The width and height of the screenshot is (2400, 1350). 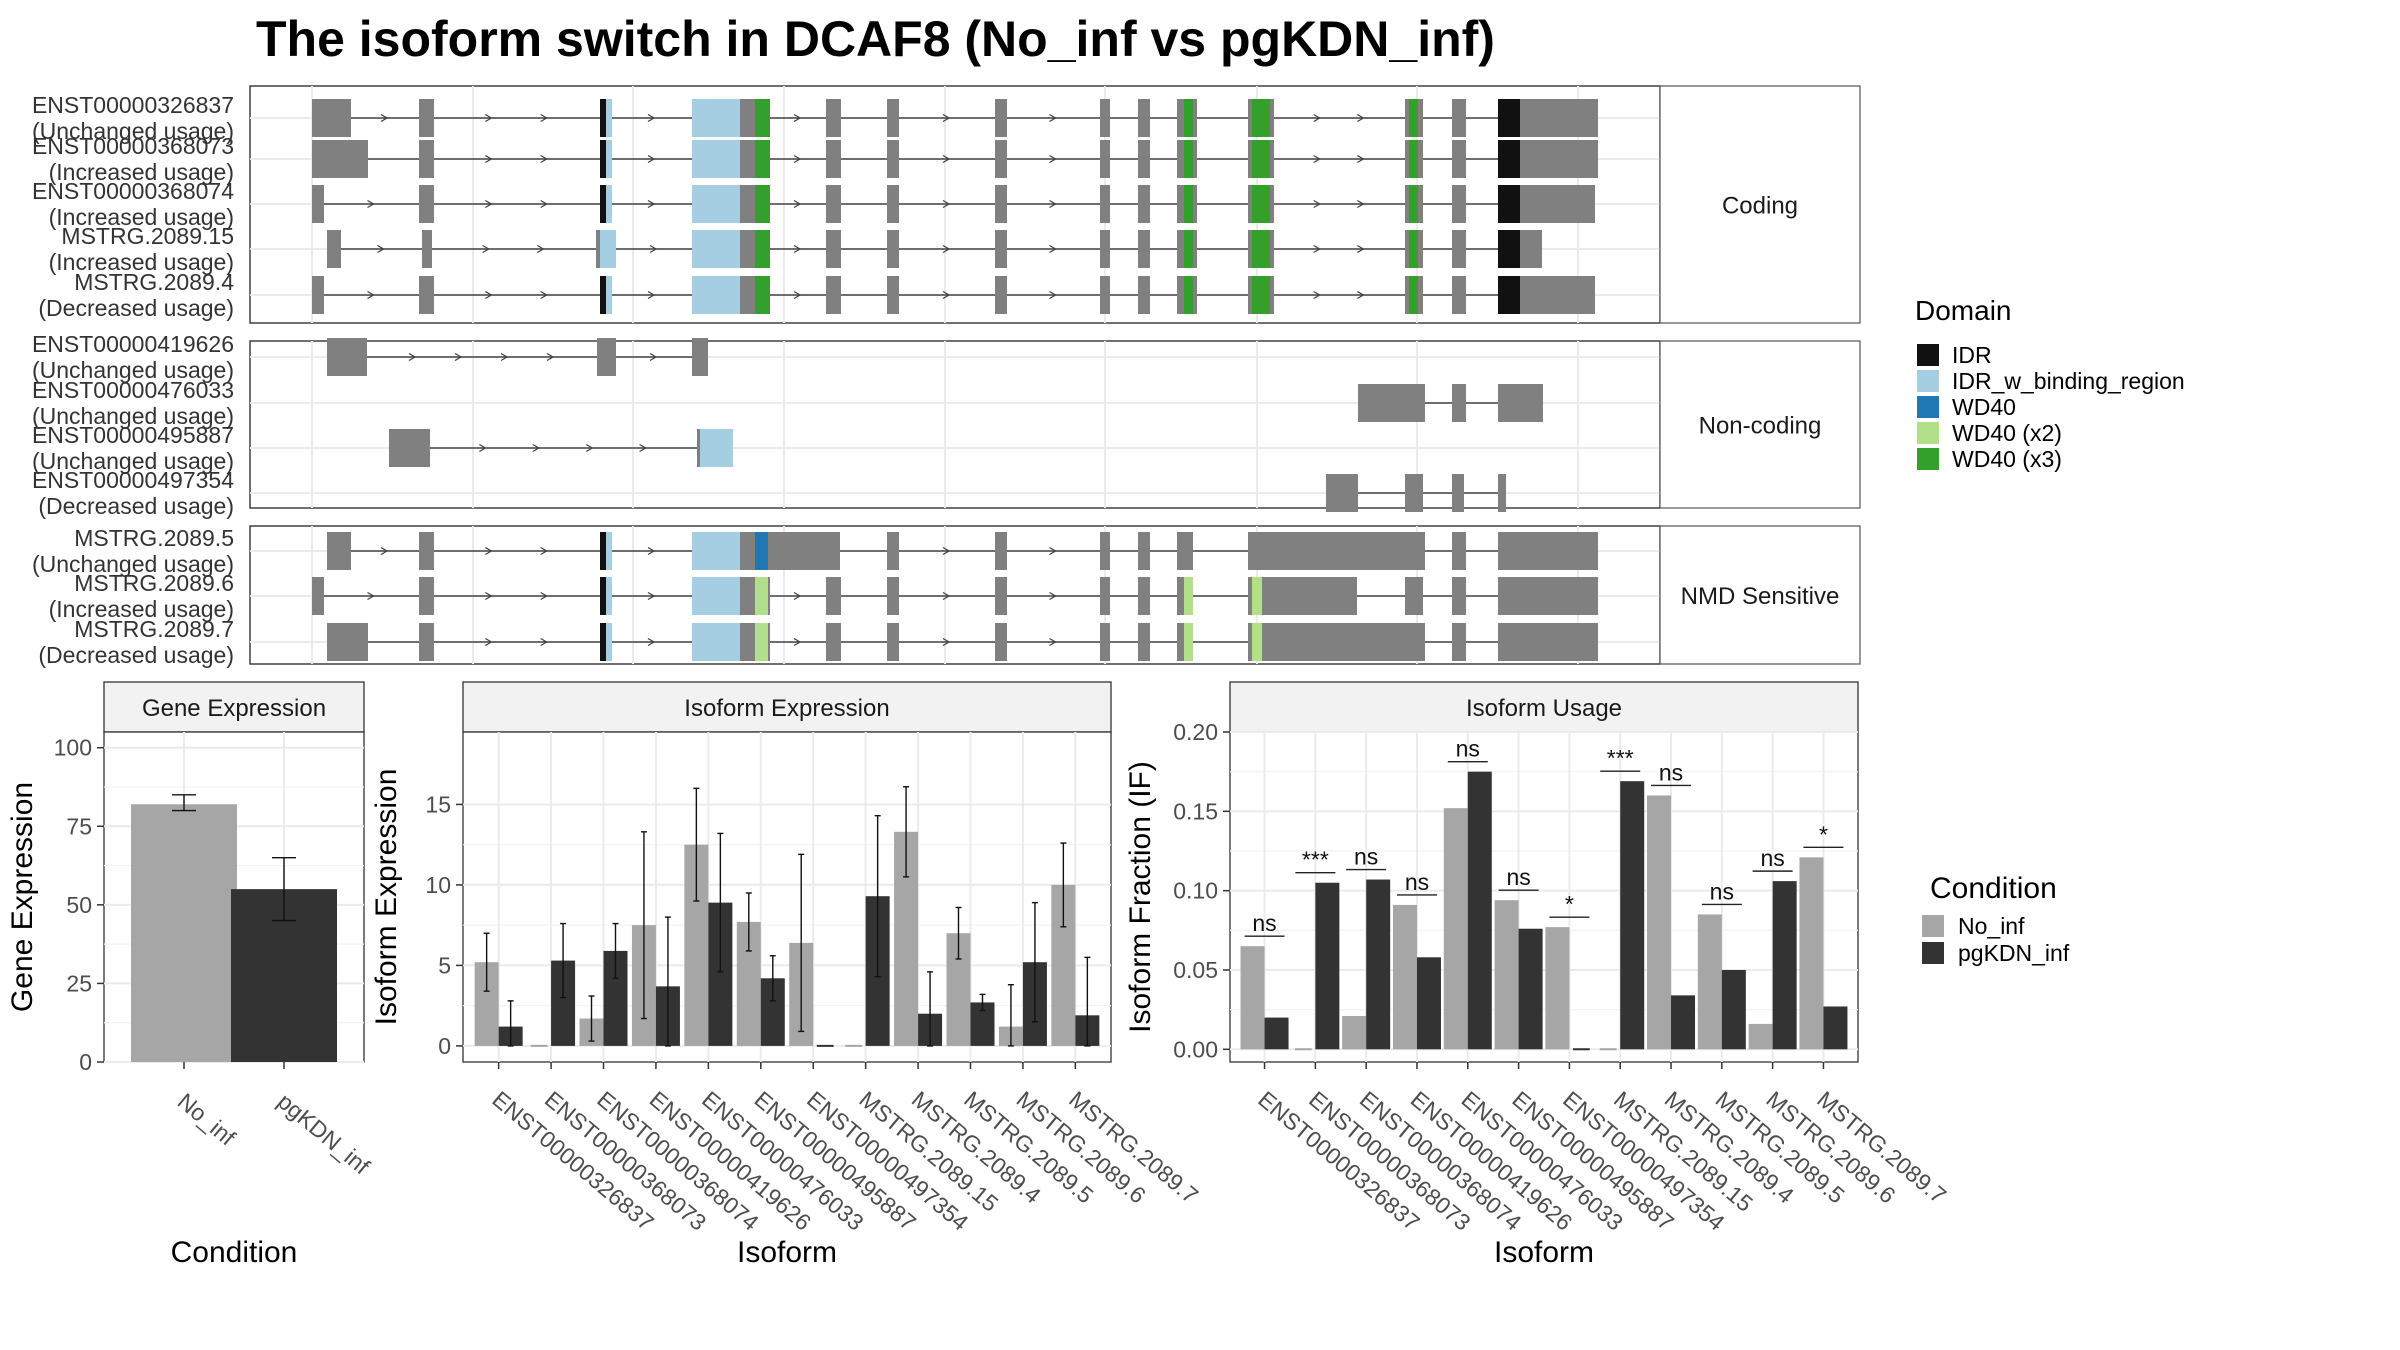 What do you see at coordinates (73, 748) in the screenshot?
I see `y-tick-label: 100` at bounding box center [73, 748].